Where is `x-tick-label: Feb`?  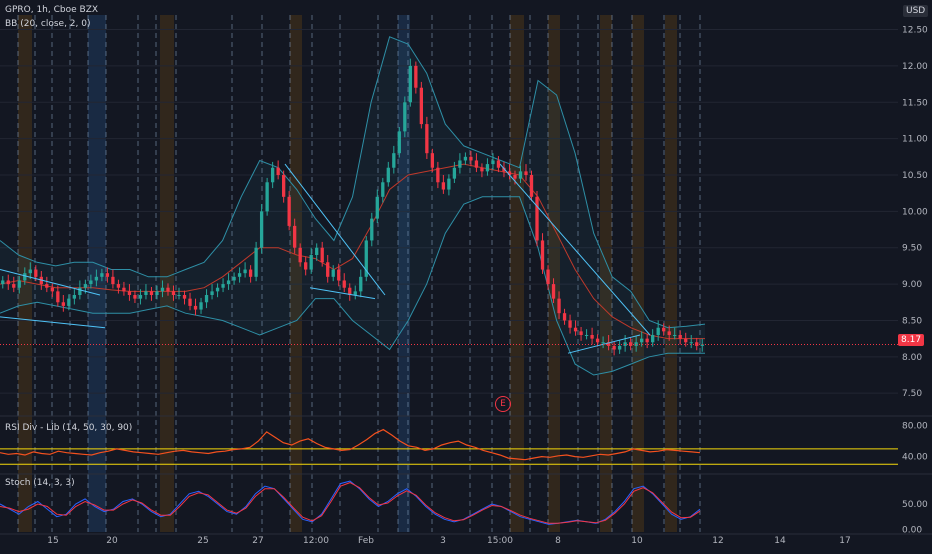
x-tick-label: Feb is located at coordinates (366, 541).